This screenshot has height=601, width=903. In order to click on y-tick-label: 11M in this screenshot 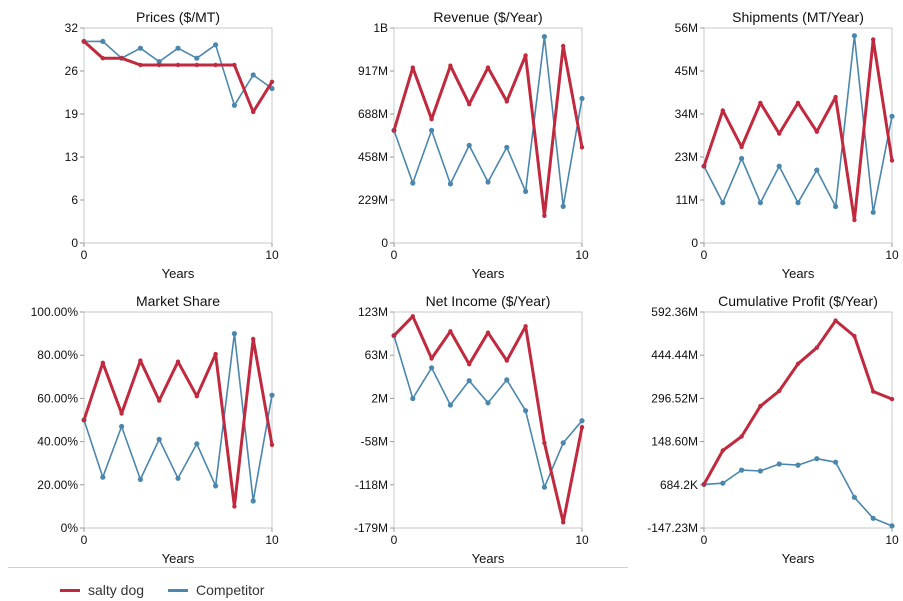, I will do `click(687, 200)`.